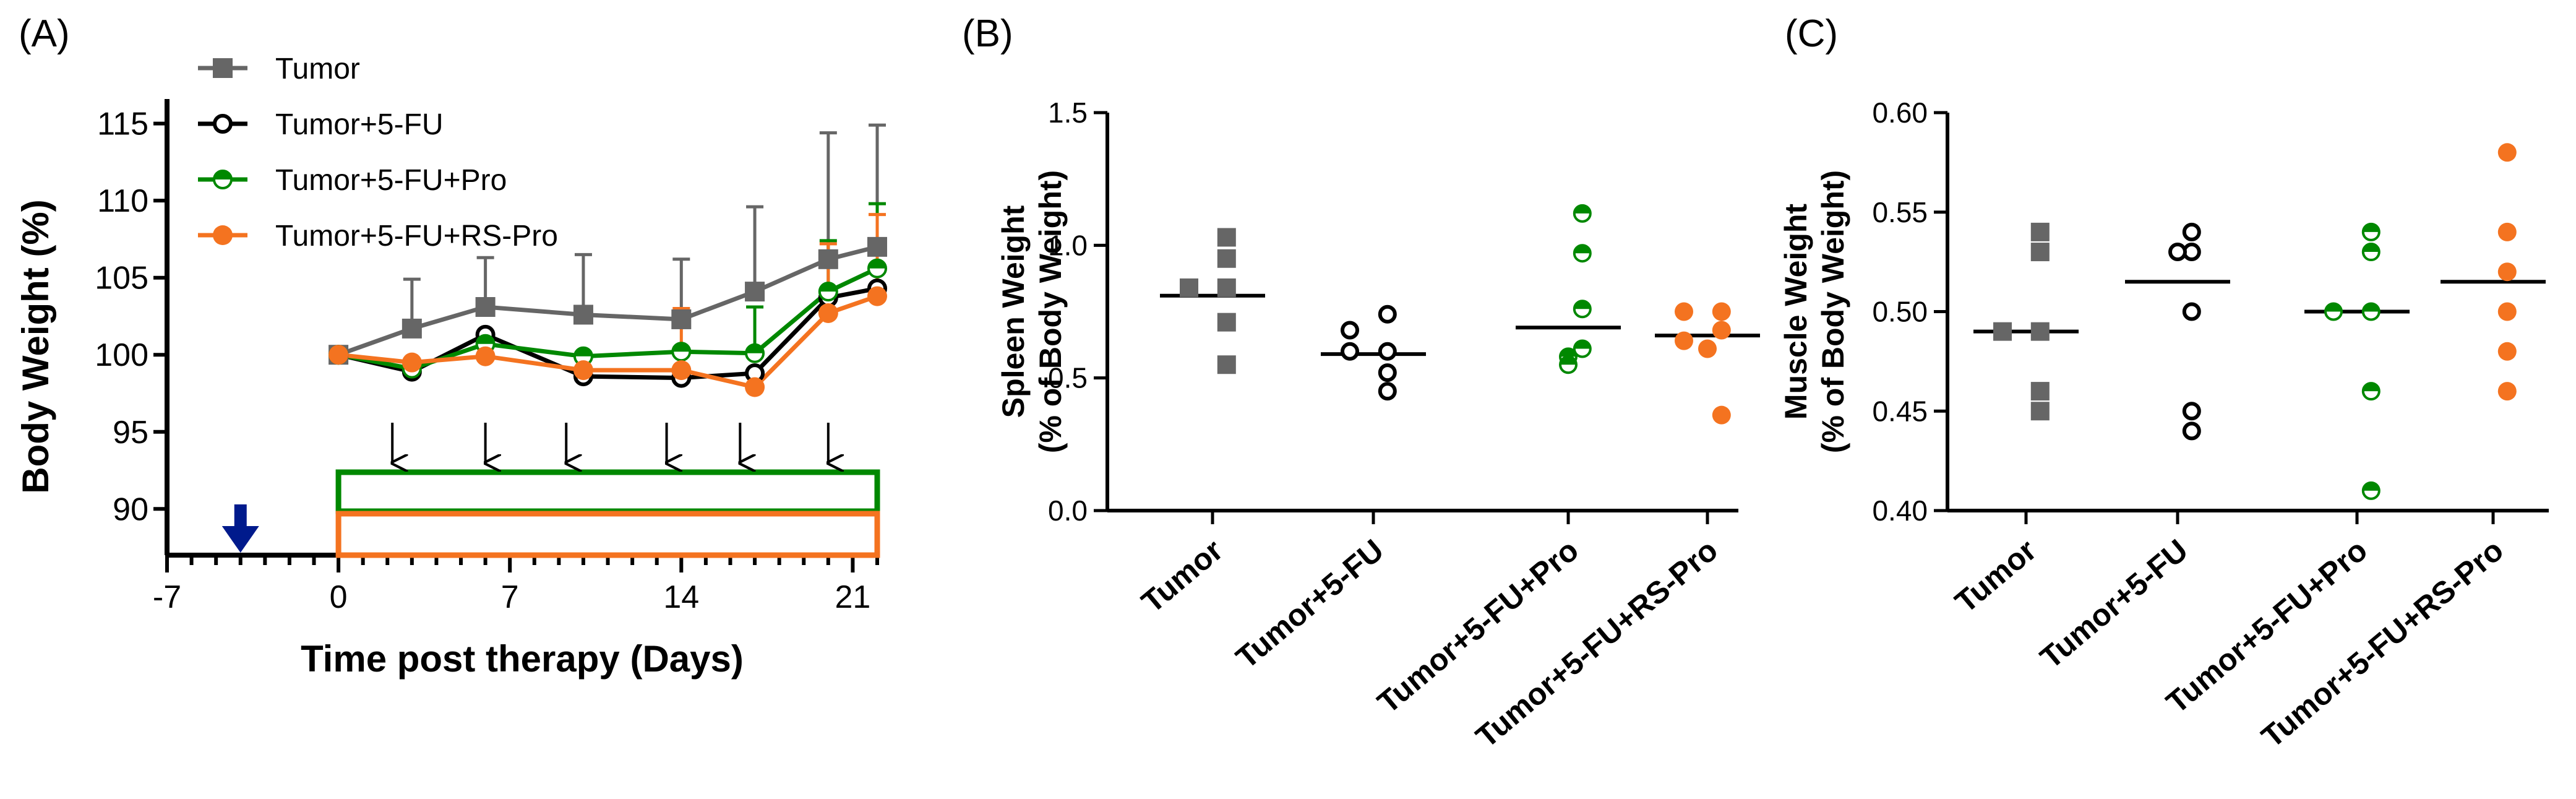 The image size is (2576, 799). I want to click on point-b-tumor-5-fu-5-shape, so click(1387, 391).